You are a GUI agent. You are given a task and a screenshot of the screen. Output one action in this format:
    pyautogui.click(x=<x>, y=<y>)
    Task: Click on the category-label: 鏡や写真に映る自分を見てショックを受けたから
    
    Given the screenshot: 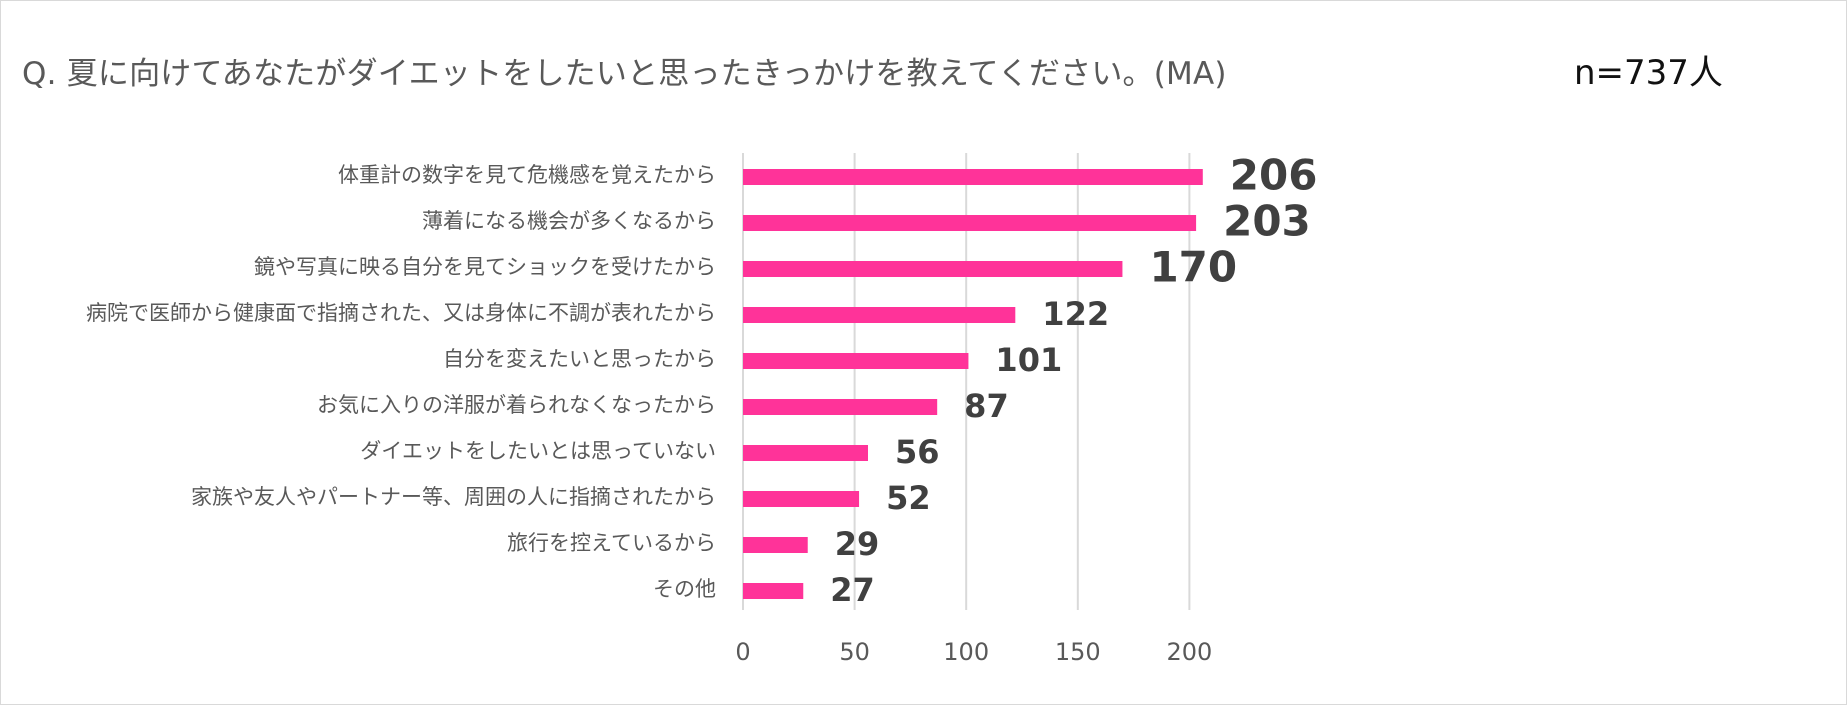 What is the action you would take?
    pyautogui.click(x=485, y=267)
    